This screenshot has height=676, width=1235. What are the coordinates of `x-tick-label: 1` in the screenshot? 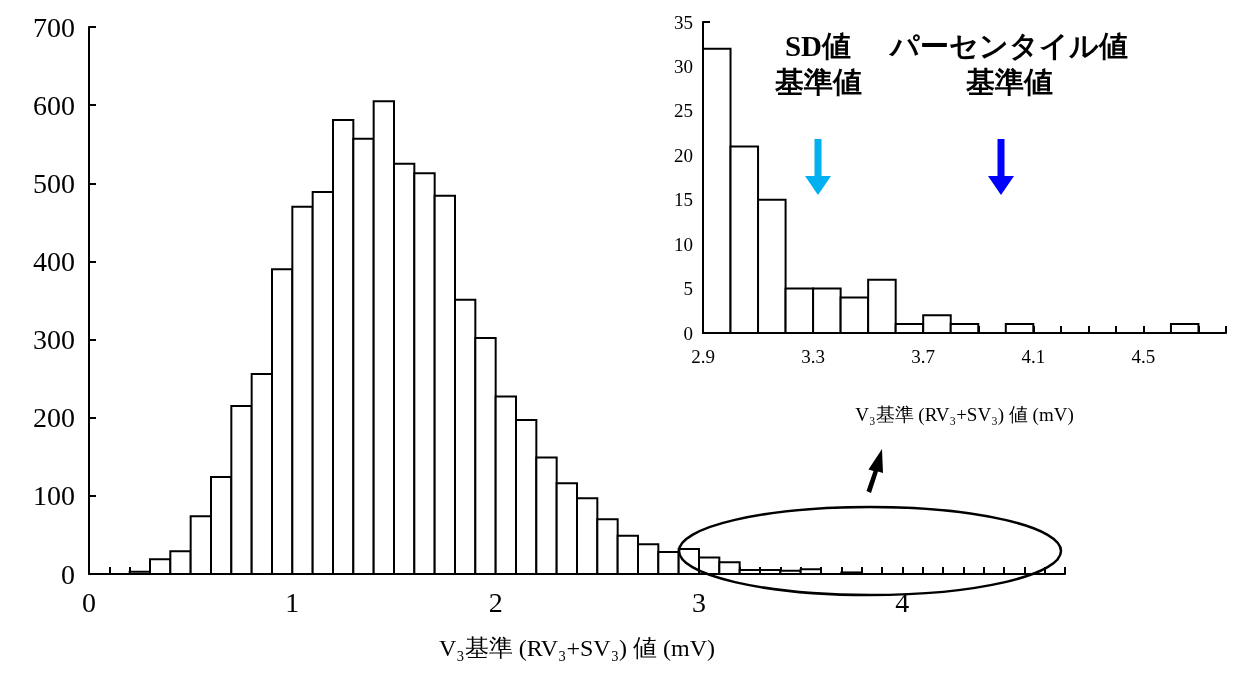 It's located at (292, 602).